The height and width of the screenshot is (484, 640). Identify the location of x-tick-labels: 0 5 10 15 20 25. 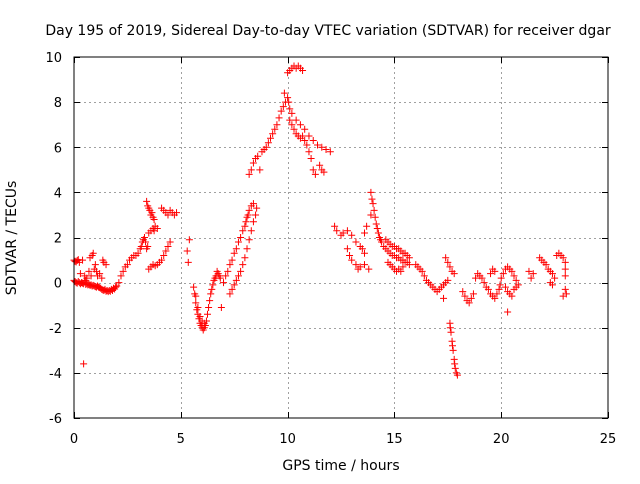
(343, 439).